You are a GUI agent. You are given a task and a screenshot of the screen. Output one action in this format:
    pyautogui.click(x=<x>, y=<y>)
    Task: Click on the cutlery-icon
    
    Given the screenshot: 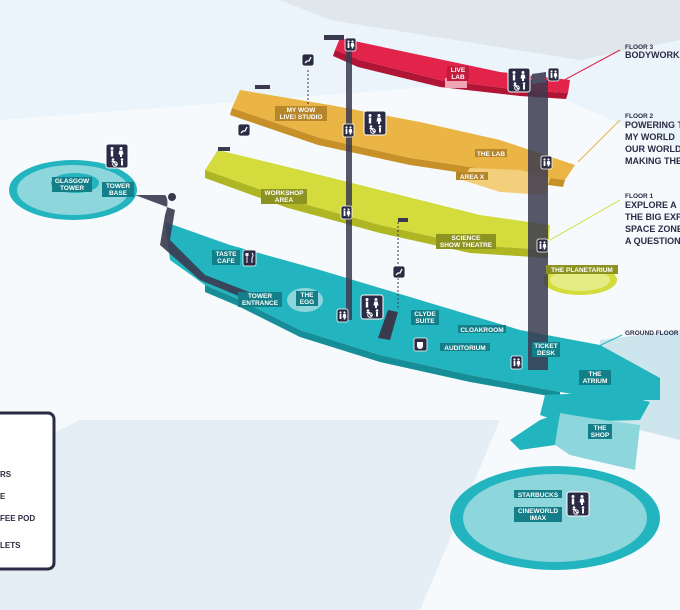 What is the action you would take?
    pyautogui.click(x=249, y=258)
    